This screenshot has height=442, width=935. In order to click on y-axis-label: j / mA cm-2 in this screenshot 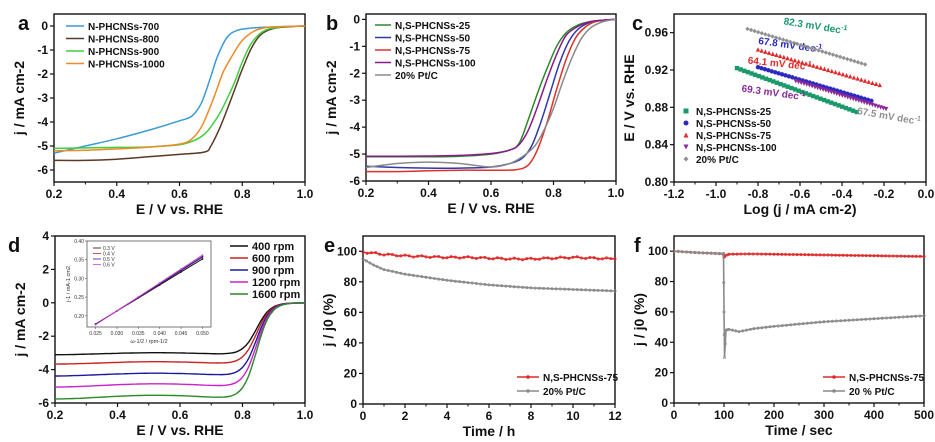, I will do `click(19, 98)`.